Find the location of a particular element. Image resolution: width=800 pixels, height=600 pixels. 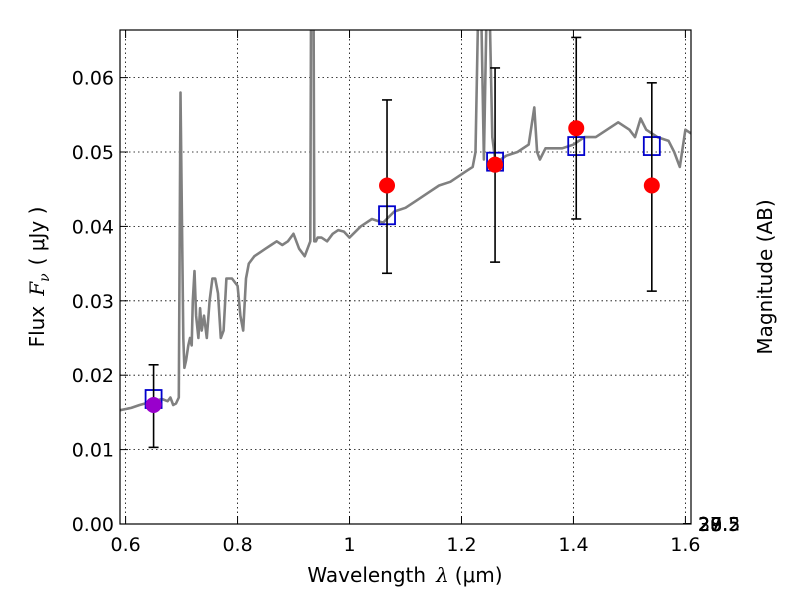

x-tick-label: 0.8 is located at coordinates (237, 545).